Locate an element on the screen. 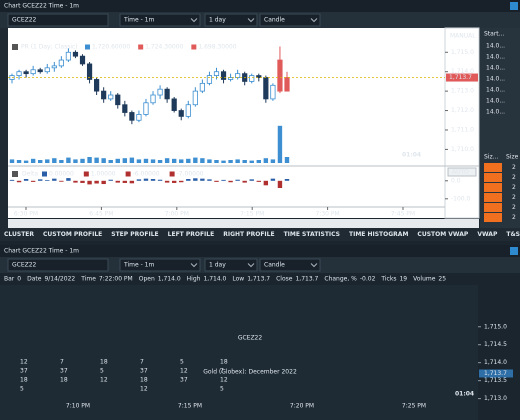 This screenshot has width=520, height=420. info-label: High is located at coordinates (194, 279).